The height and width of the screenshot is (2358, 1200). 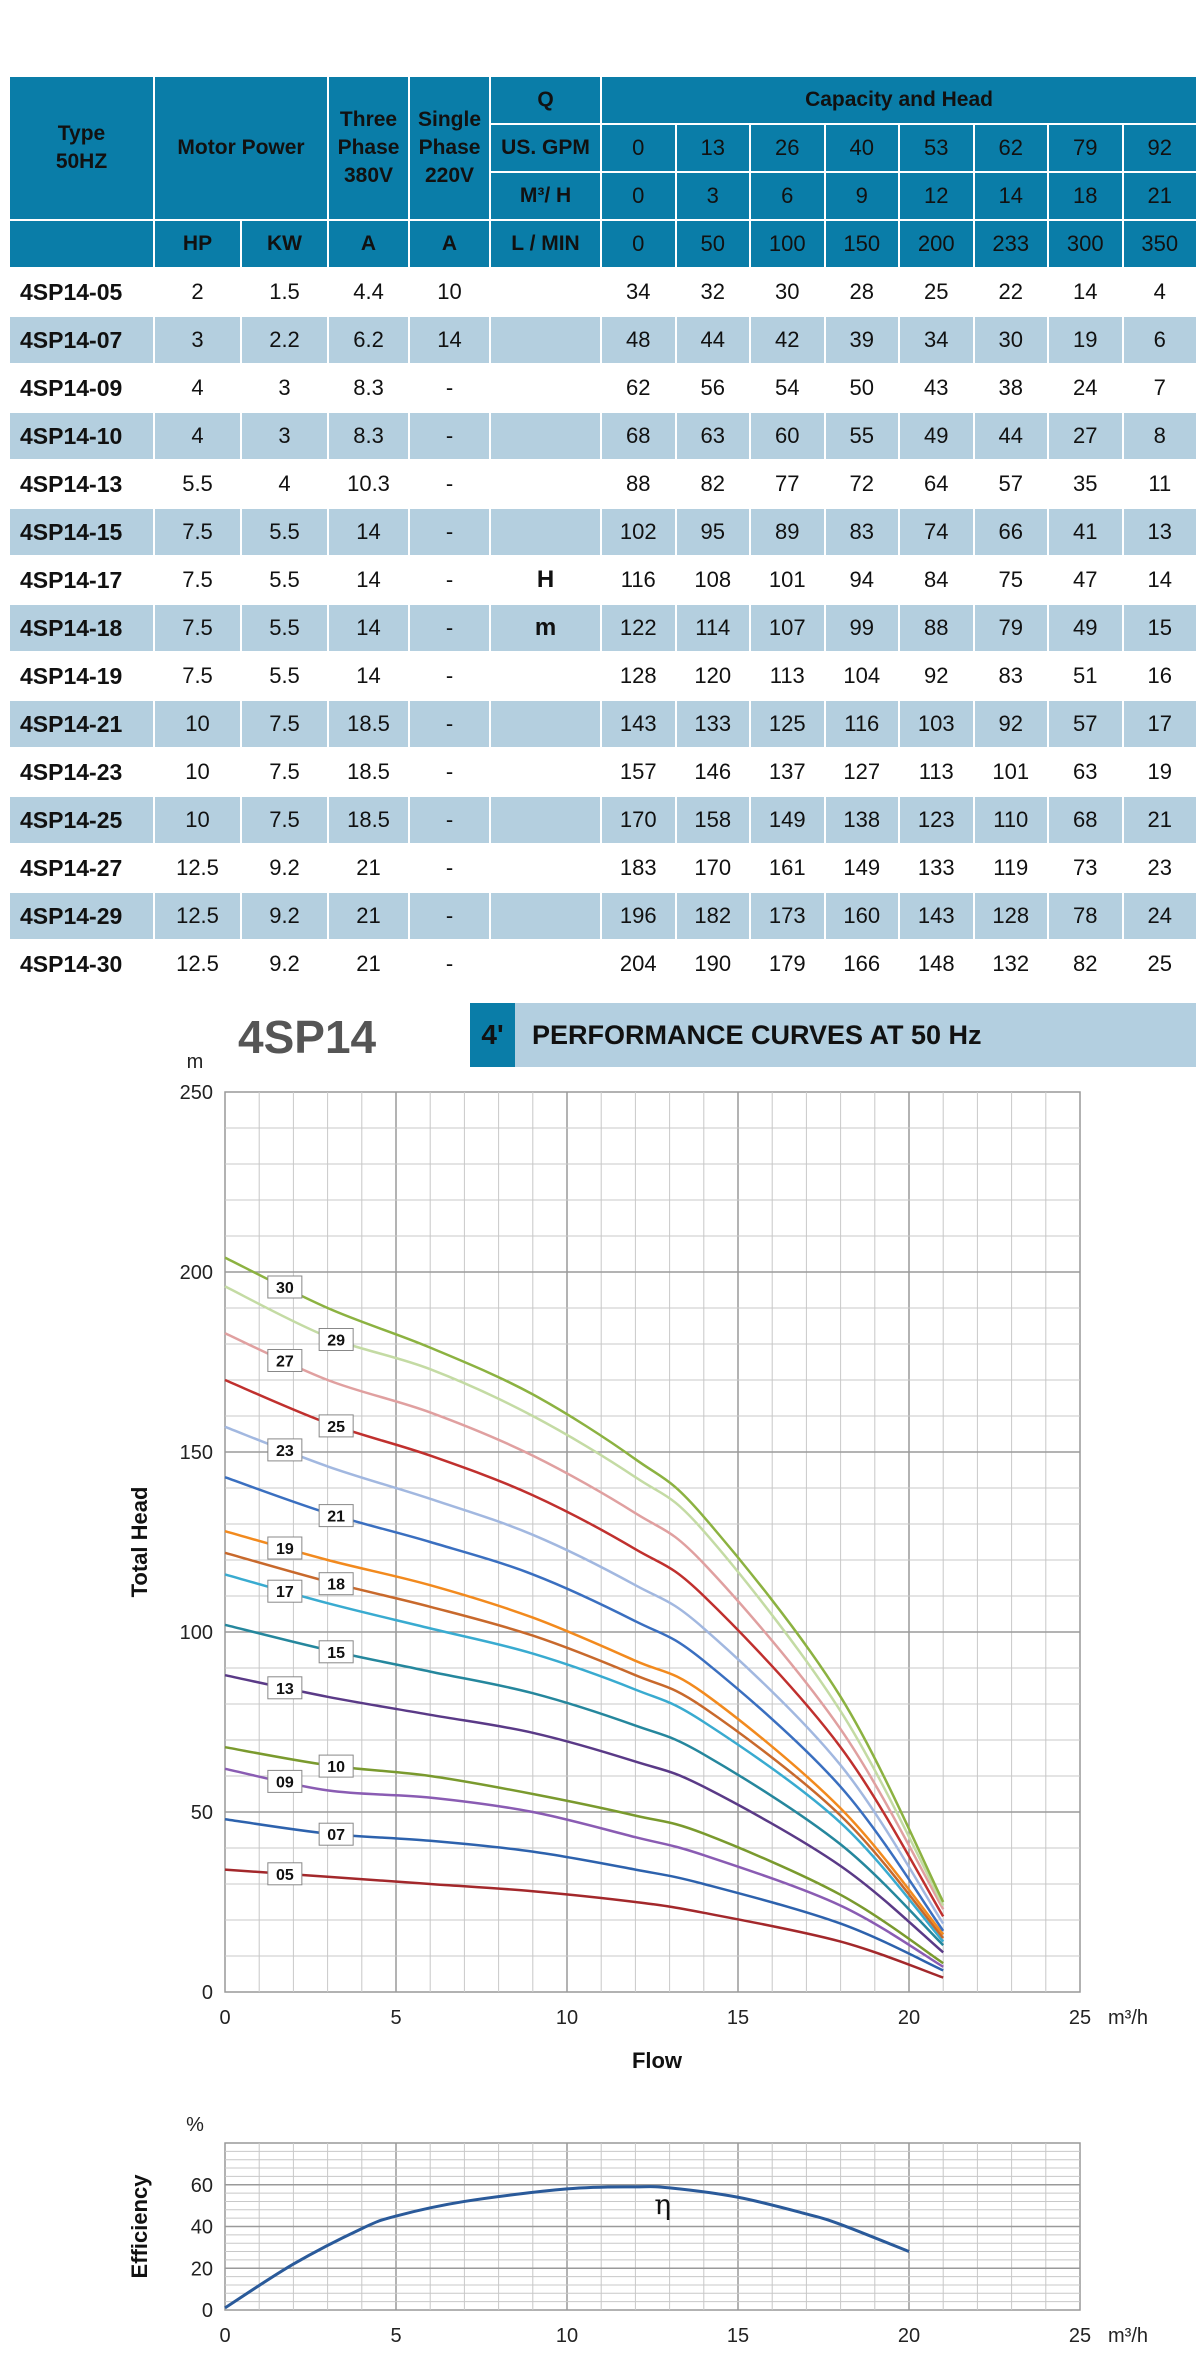 I want to click on head-cell: 179, so click(x=787, y=964).